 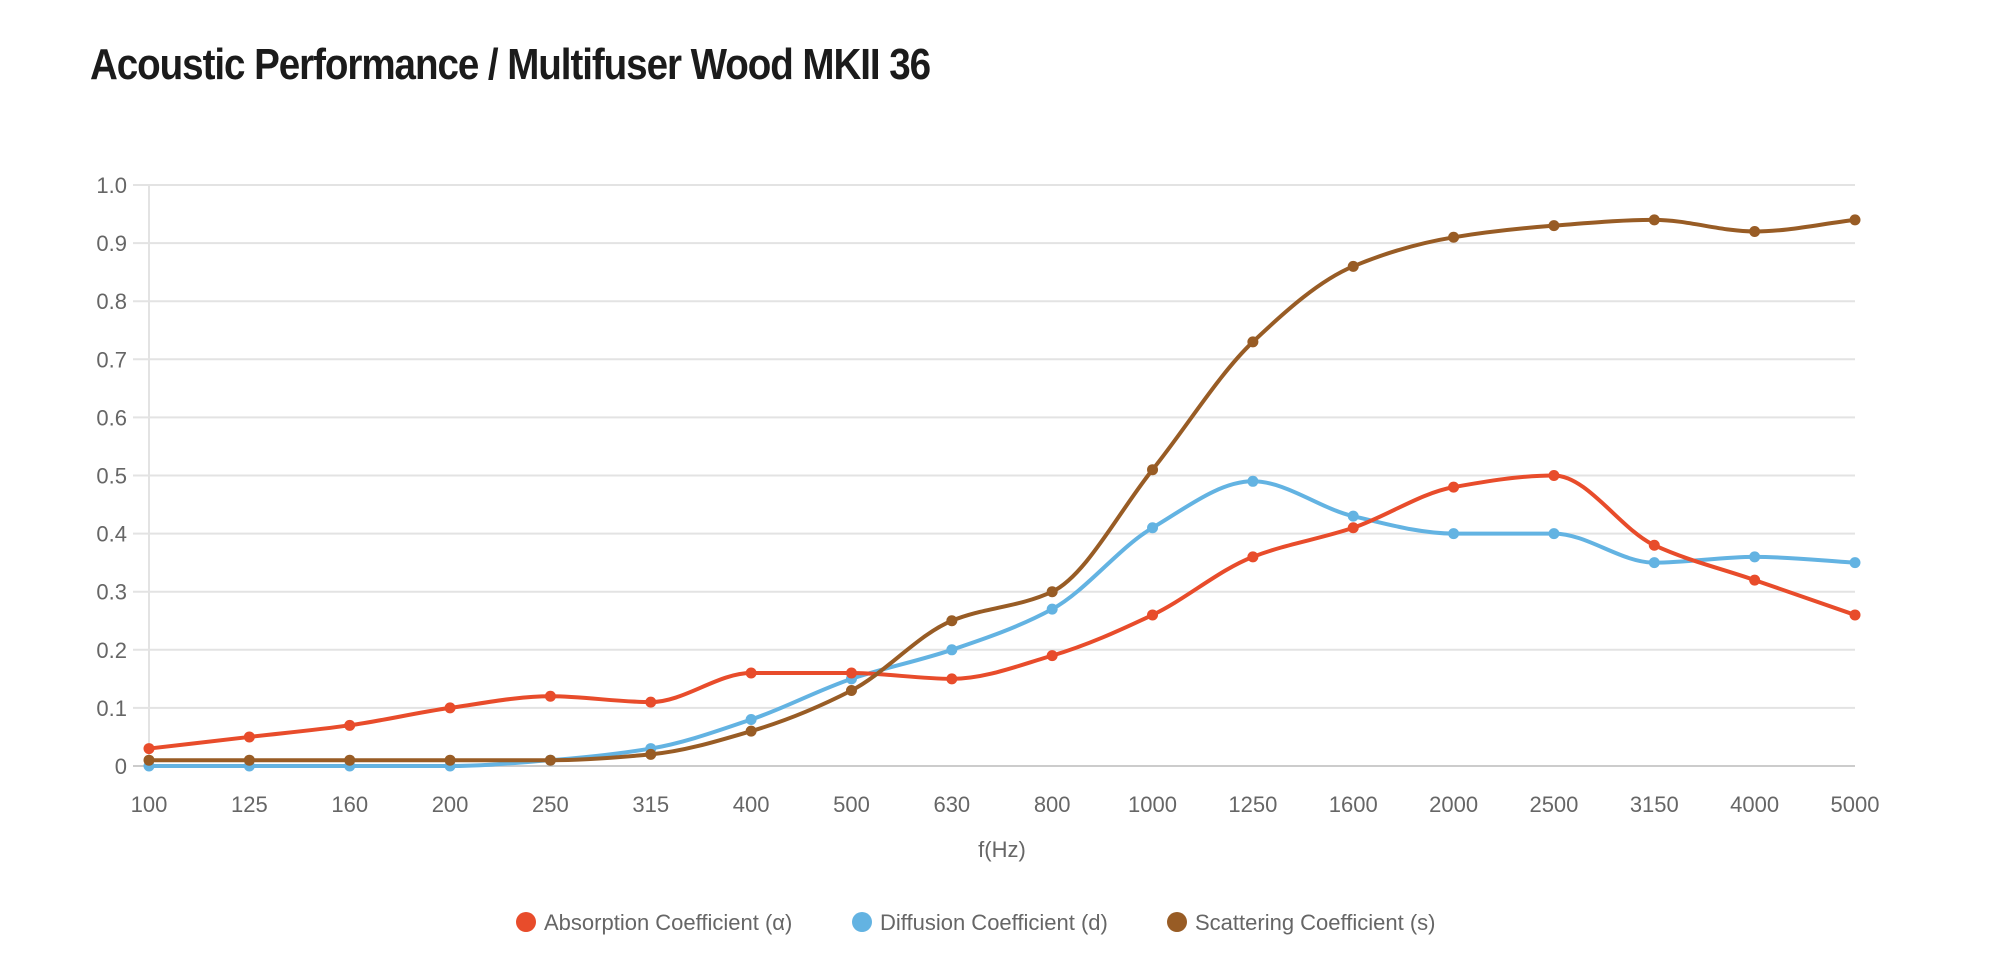 I want to click on legend-item: Diffusion Coefficient (d), so click(x=980, y=922).